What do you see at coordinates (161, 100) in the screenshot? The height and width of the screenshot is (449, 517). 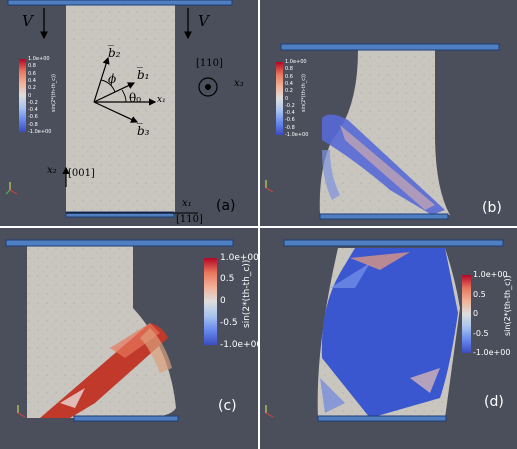 I see `x1-arrow-label: x₁` at bounding box center [161, 100].